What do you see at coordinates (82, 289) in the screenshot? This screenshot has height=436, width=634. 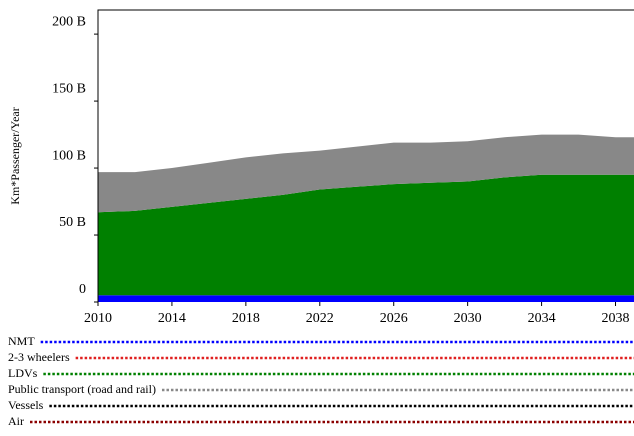 I see `y-tick-label: 0` at bounding box center [82, 289].